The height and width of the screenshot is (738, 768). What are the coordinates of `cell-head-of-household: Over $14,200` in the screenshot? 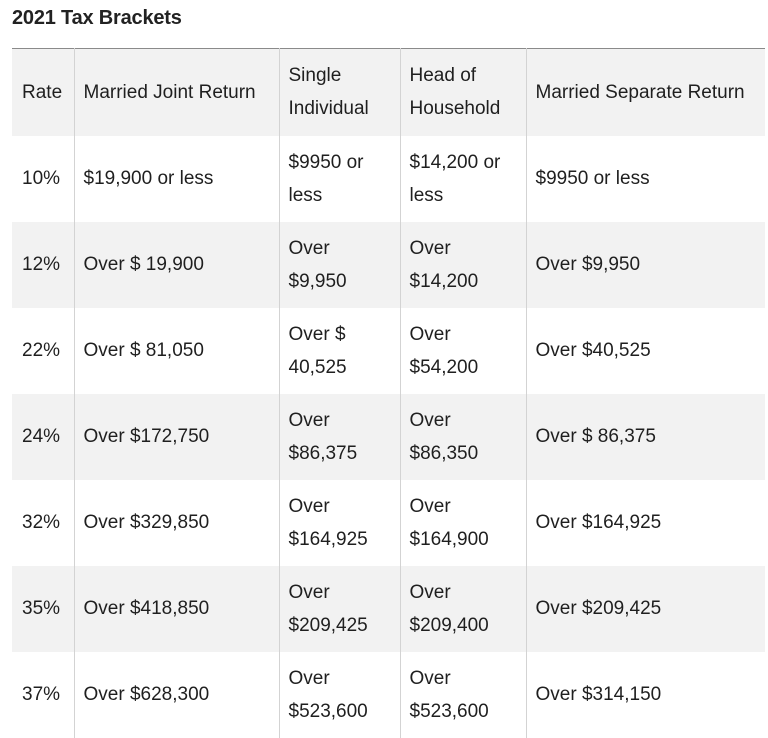 It's located at (462, 264).